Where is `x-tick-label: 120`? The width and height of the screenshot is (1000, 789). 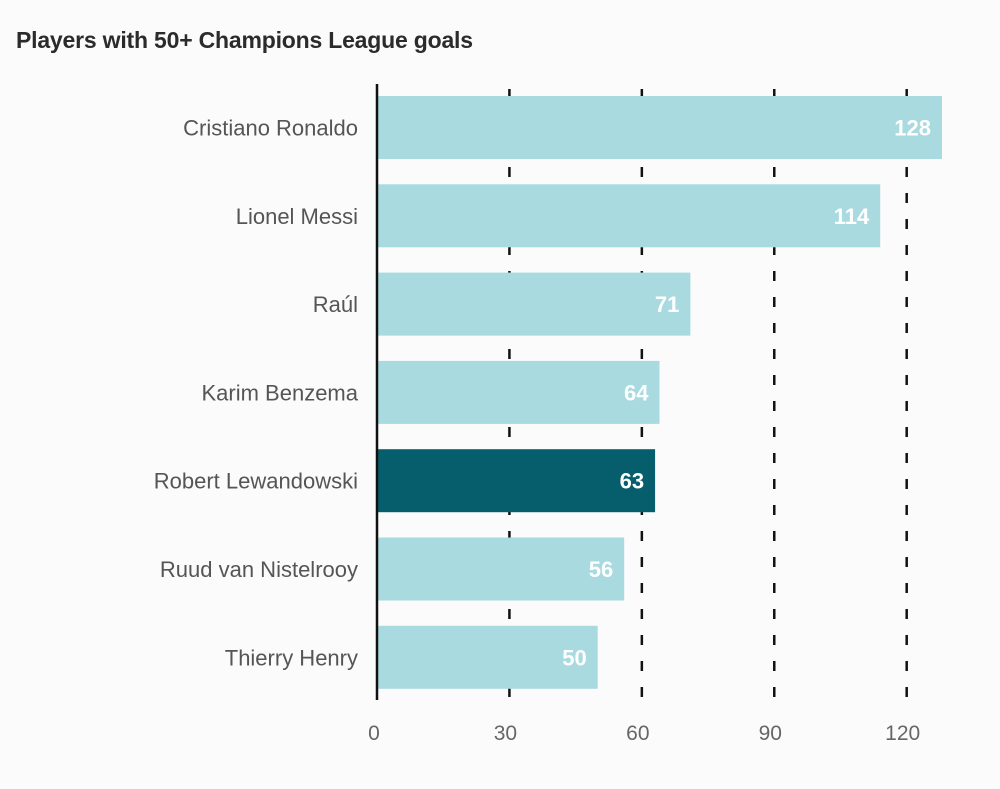
x-tick-label: 120 is located at coordinates (902, 733).